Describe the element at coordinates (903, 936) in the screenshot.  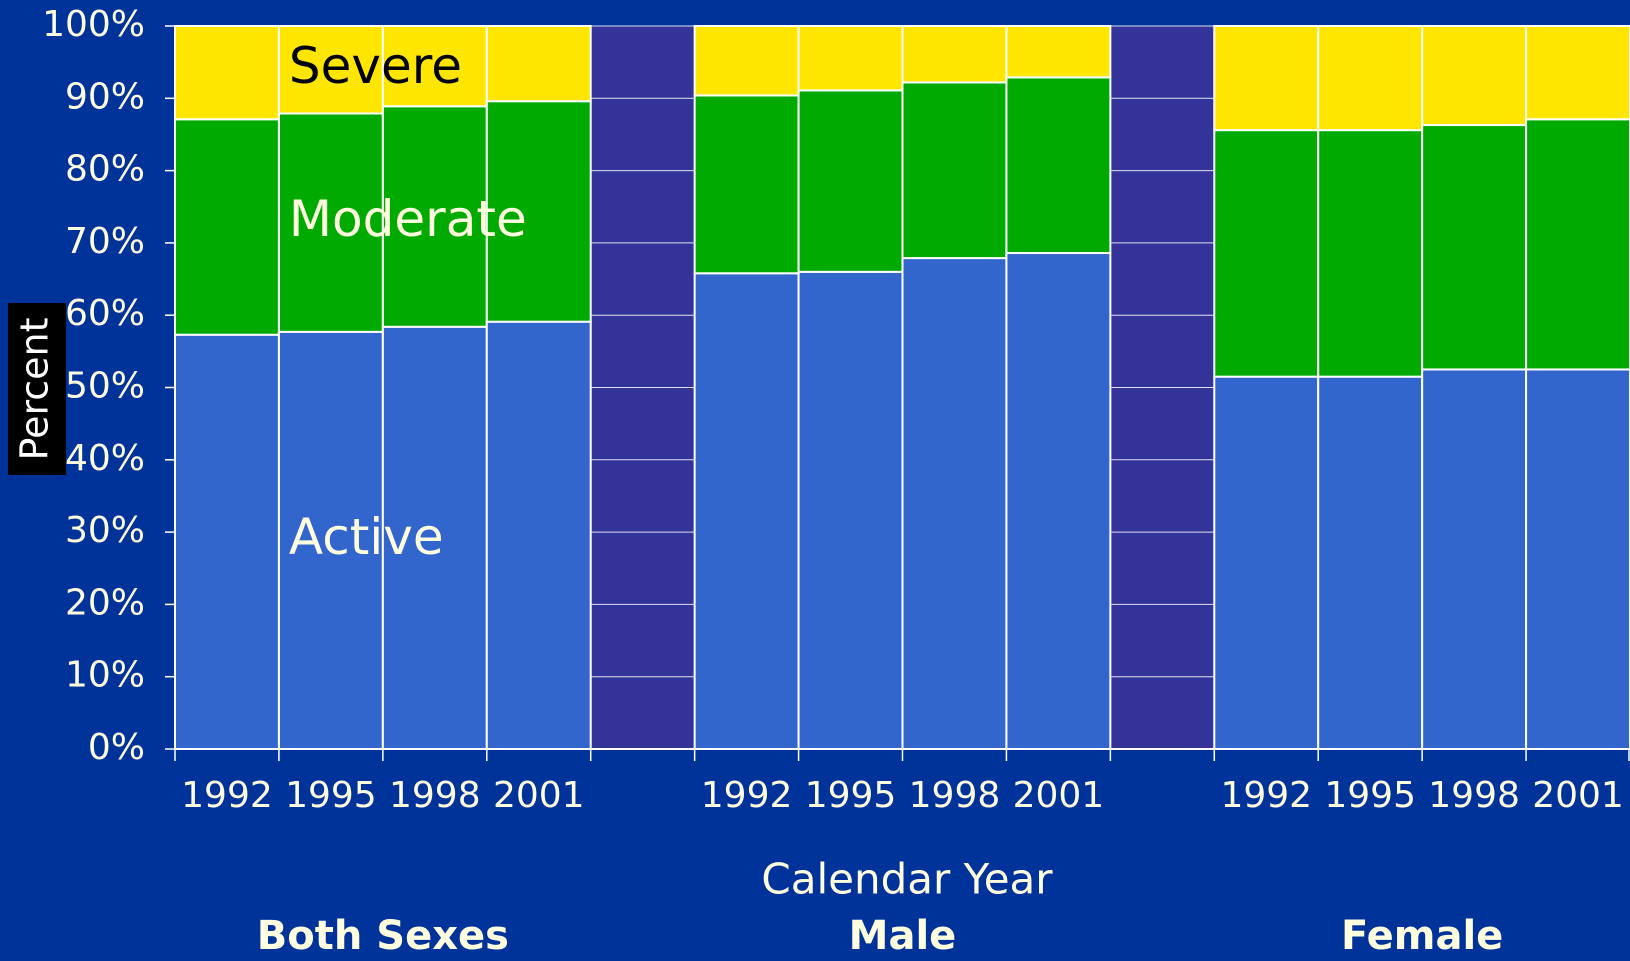
I see `group-label: Male` at that location.